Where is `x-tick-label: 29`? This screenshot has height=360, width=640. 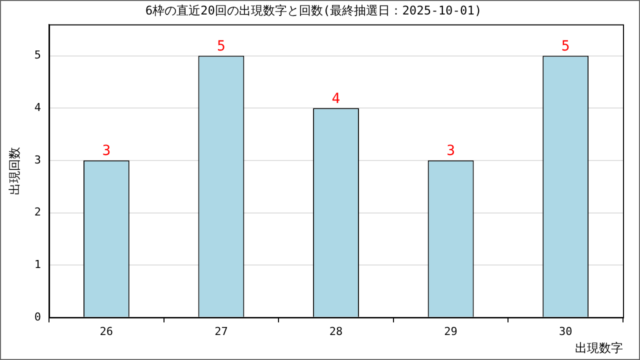
x-tick-label: 29 is located at coordinates (451, 331).